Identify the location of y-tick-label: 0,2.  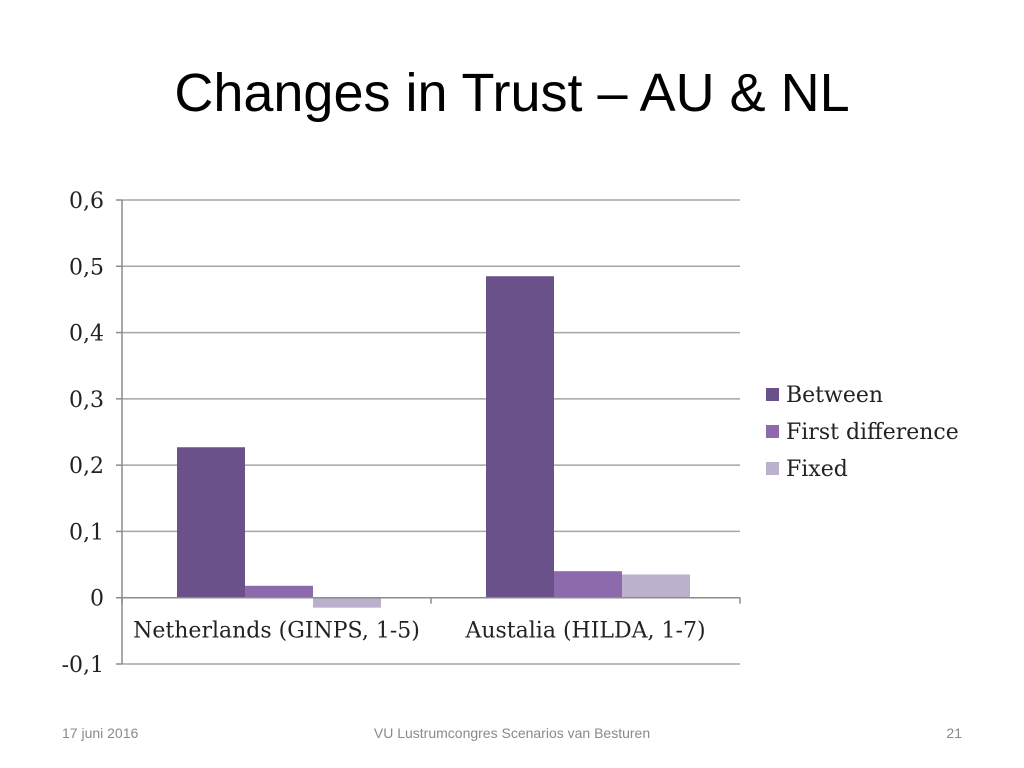
(86, 466).